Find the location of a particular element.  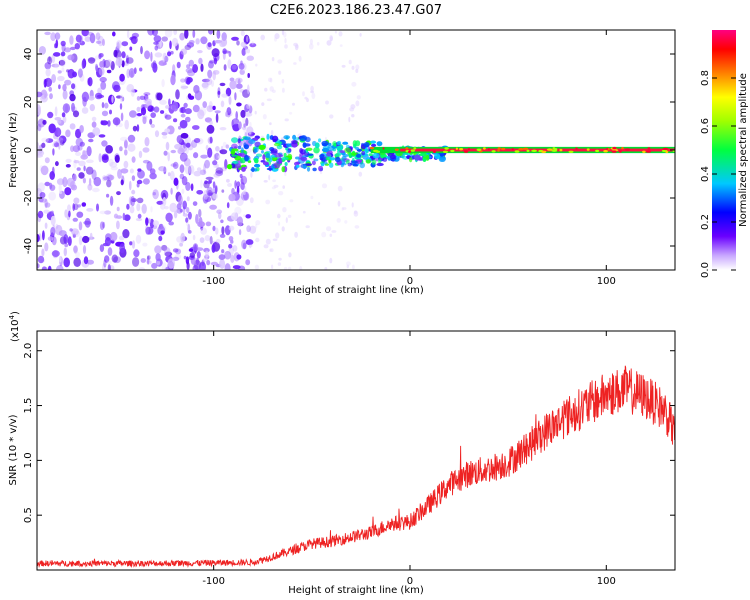

colorbar-tick-label: 0.0 is located at coordinates (705, 270).